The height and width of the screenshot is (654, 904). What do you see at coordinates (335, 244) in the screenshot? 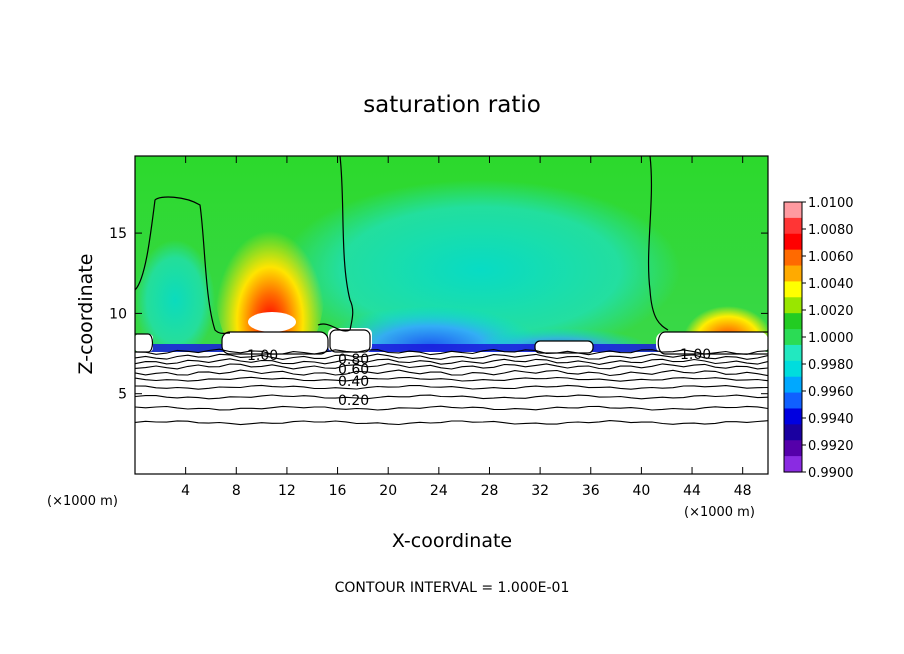
I see `contour-1-middle-boundary` at bounding box center [335, 244].